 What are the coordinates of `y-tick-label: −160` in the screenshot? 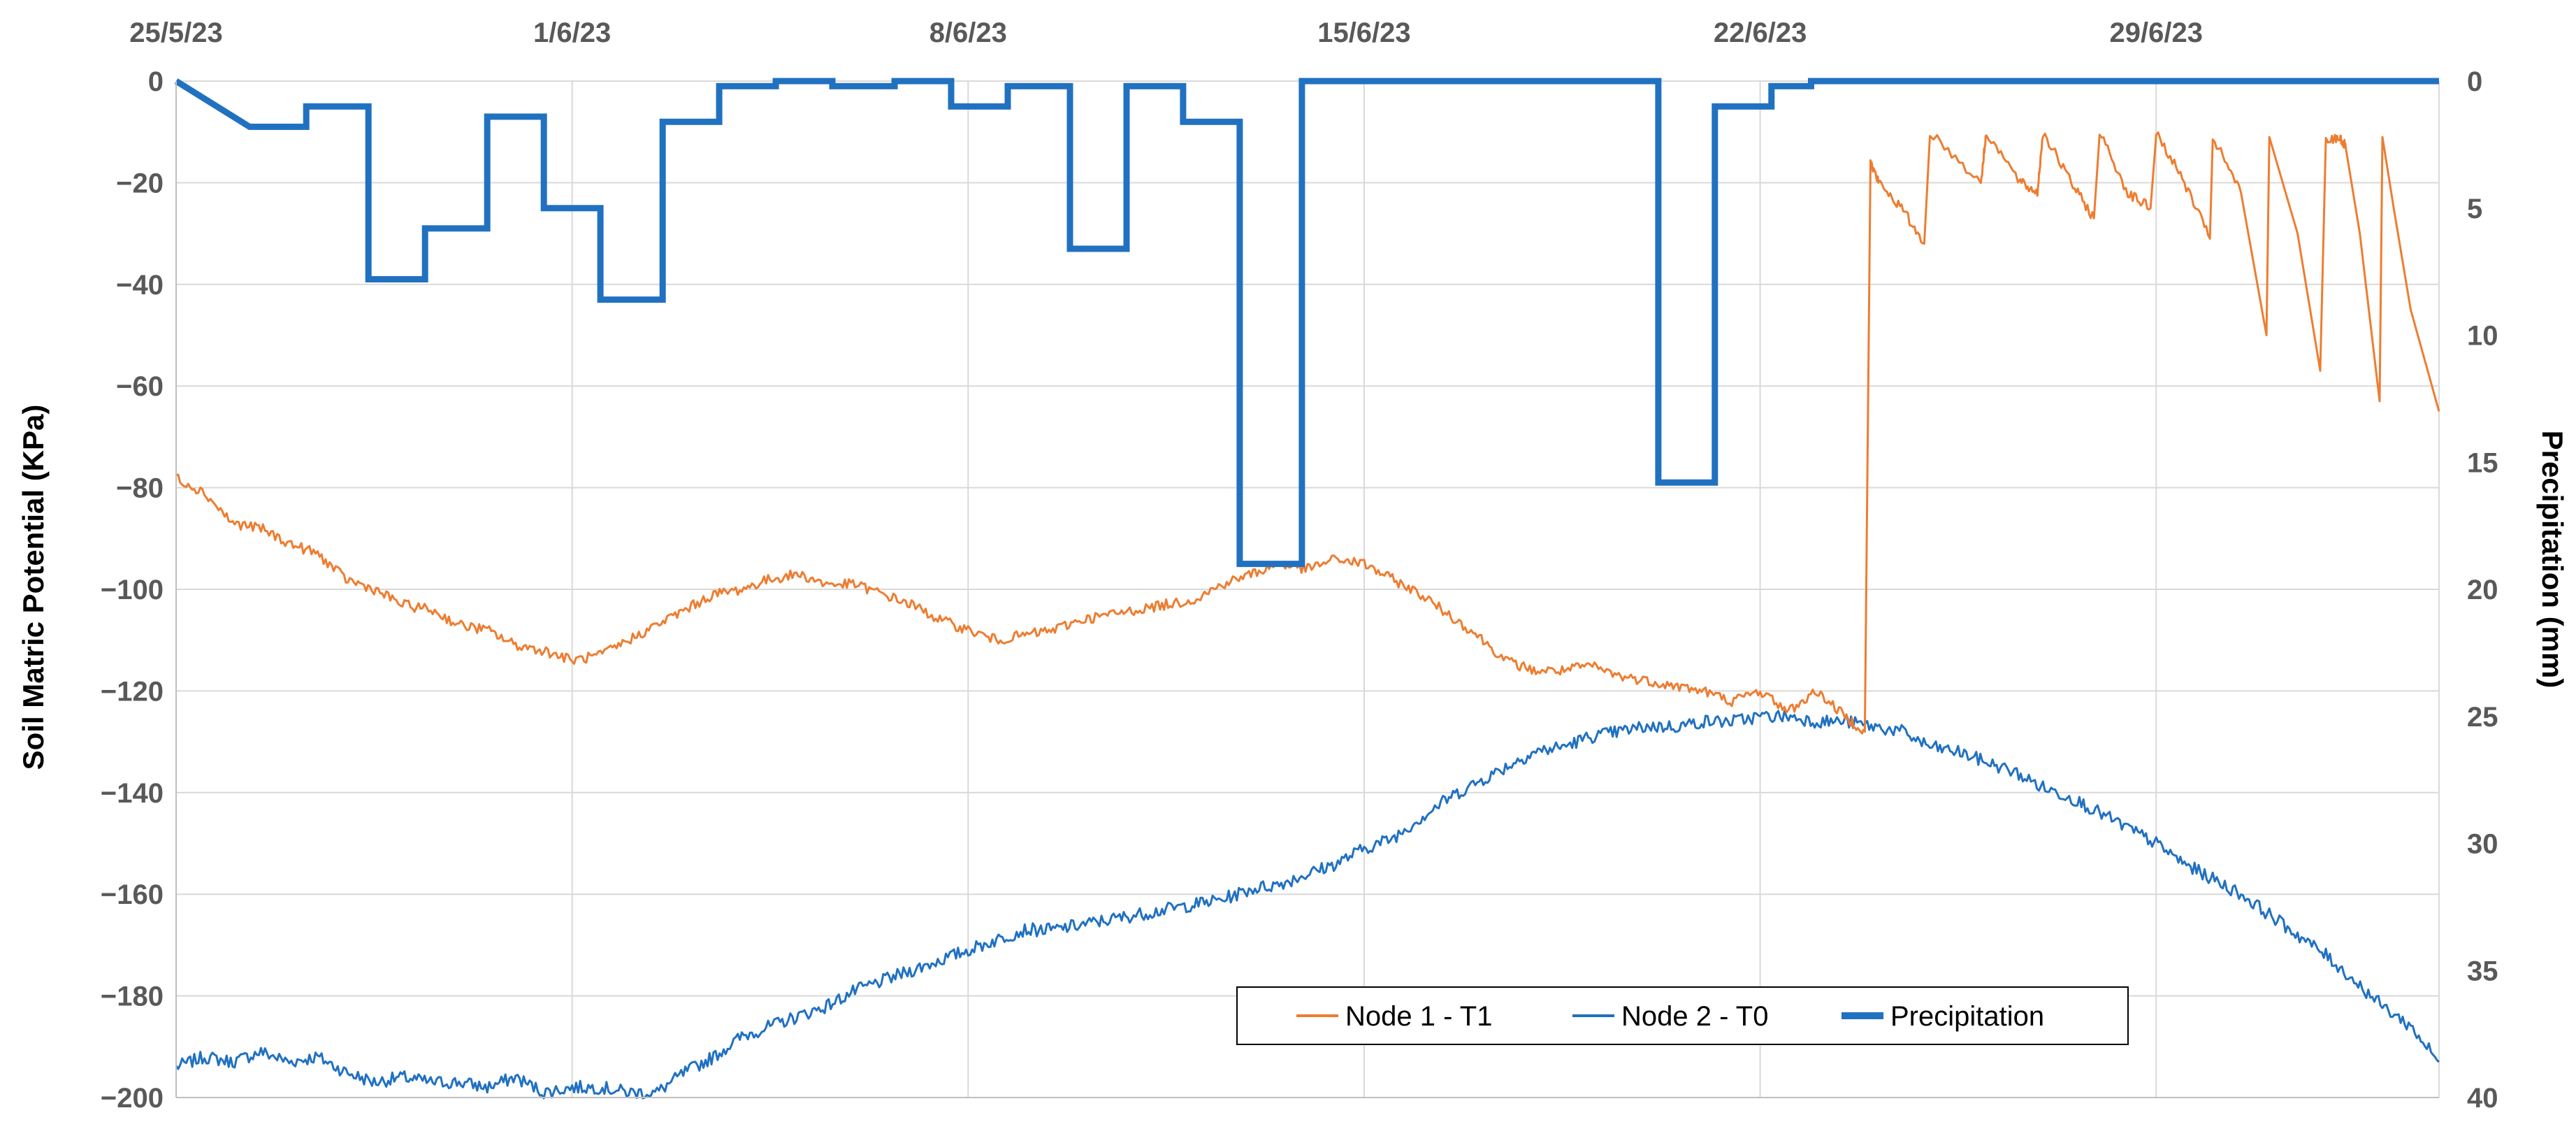 It's located at (132, 894).